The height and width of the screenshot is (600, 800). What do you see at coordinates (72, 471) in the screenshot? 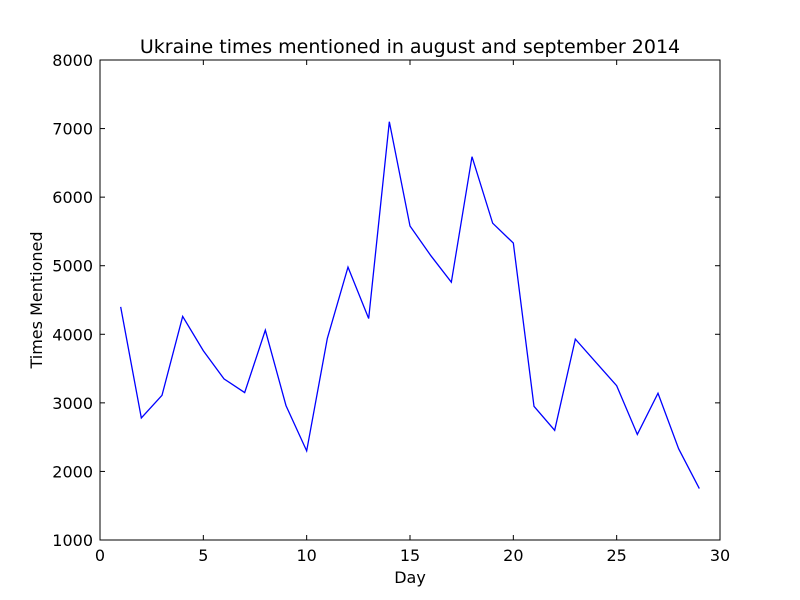
I see `y-tick-label: 2000` at bounding box center [72, 471].